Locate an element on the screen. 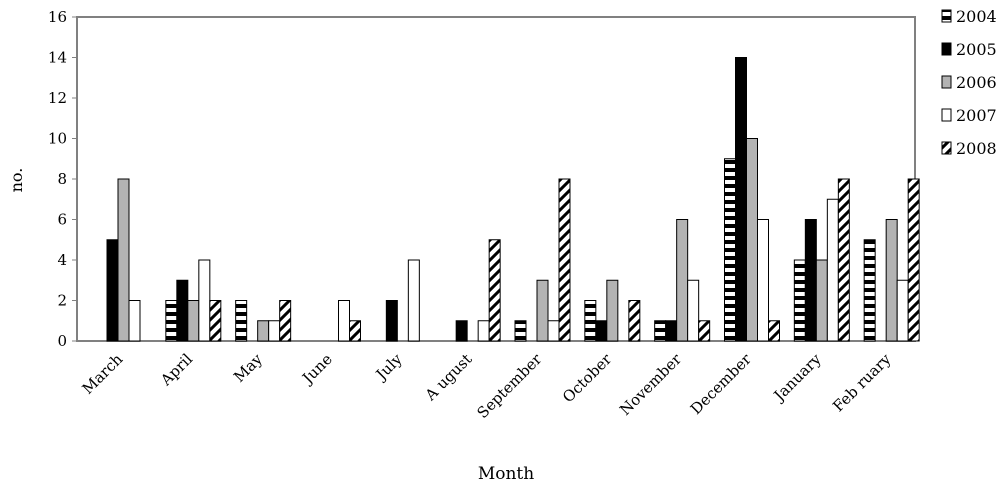  y-axis-ticks: 0 2 4 6 8 10 12 14 16 is located at coordinates (62, 179).